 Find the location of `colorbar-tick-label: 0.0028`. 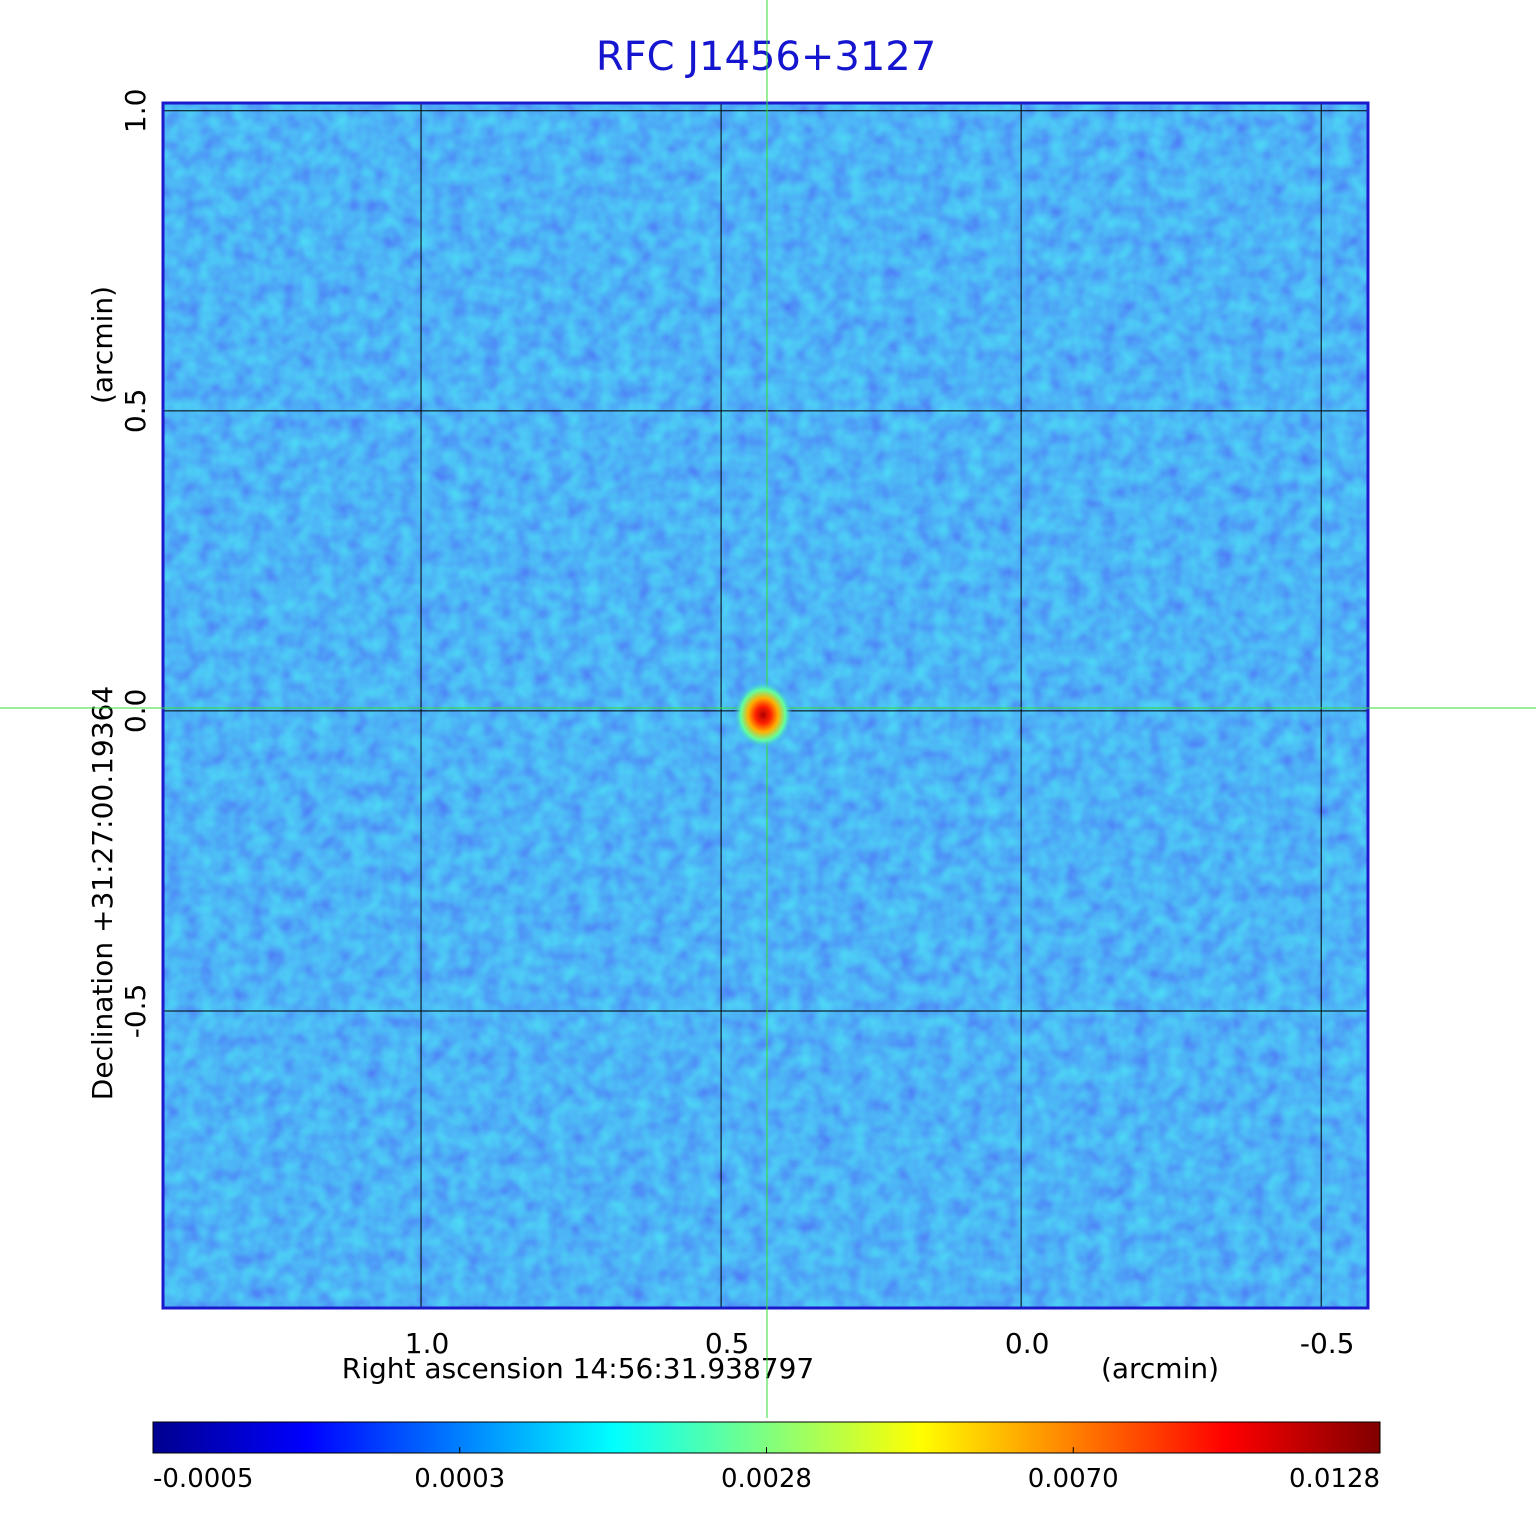

colorbar-tick-label: 0.0028 is located at coordinates (766, 1479).